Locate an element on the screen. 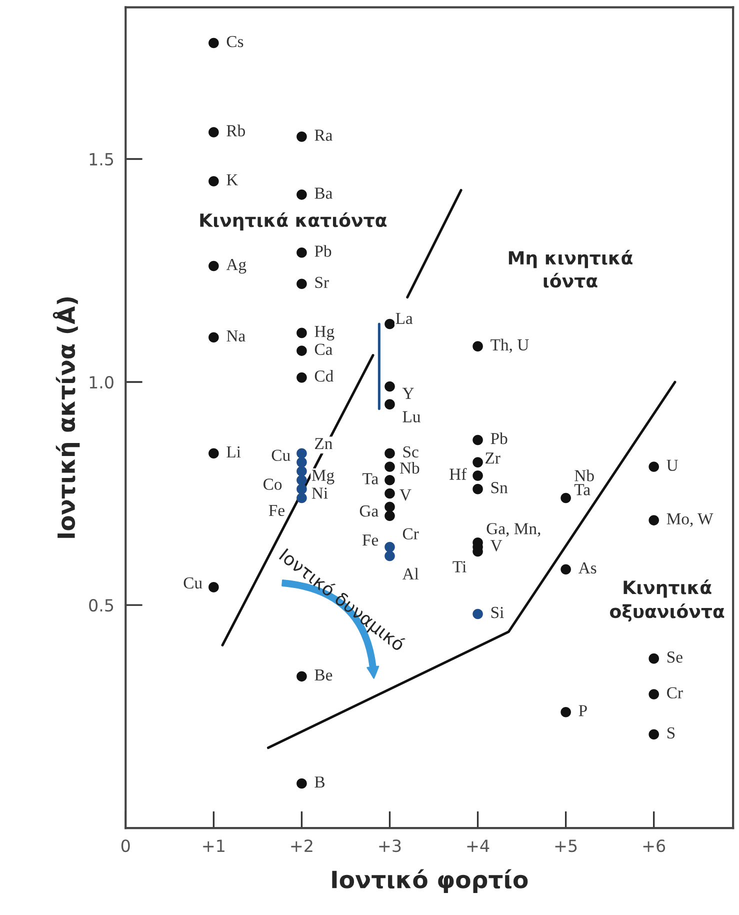  data-label: Li is located at coordinates (233, 452).